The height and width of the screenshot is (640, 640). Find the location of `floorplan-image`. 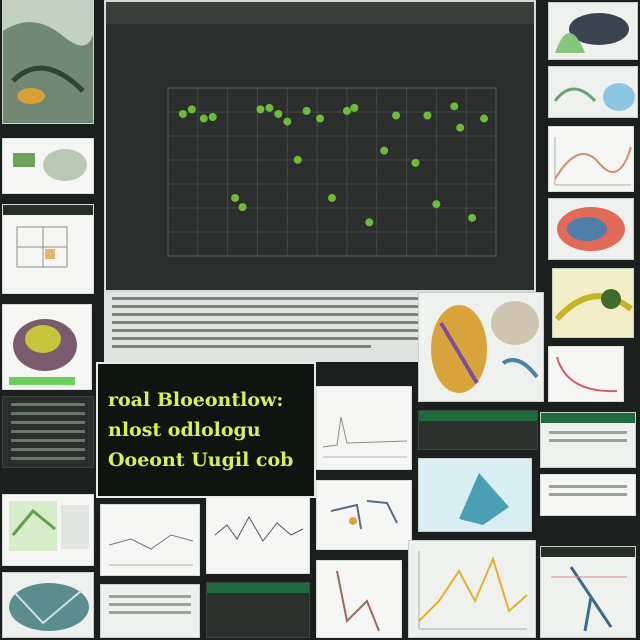

floorplan-image is located at coordinates (42, 247).